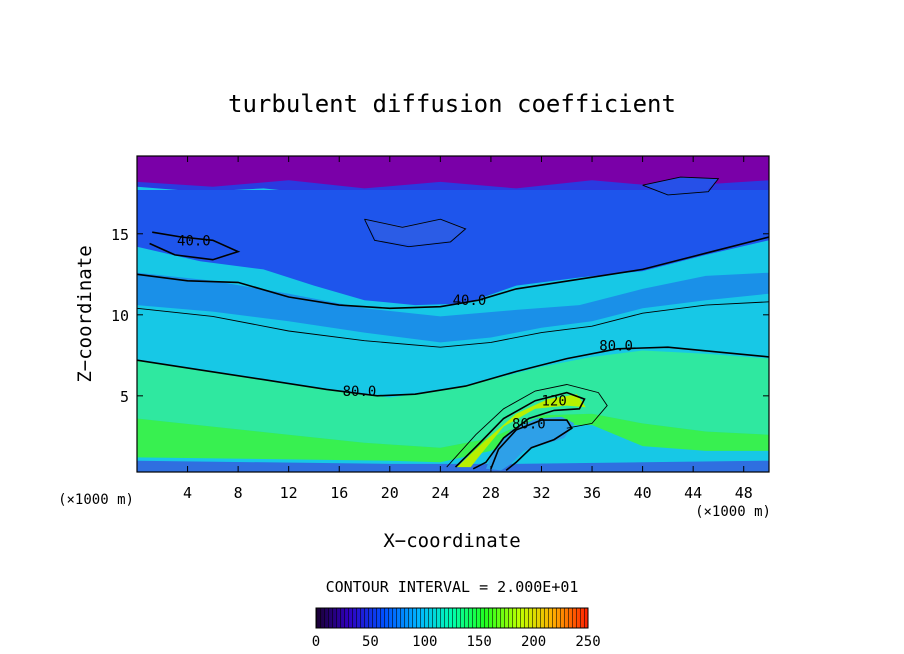 The width and height of the screenshot is (904, 654). I want to click on contour-interval-label: CONTOUR INTERVAL = 2.000E+01, so click(452, 587).